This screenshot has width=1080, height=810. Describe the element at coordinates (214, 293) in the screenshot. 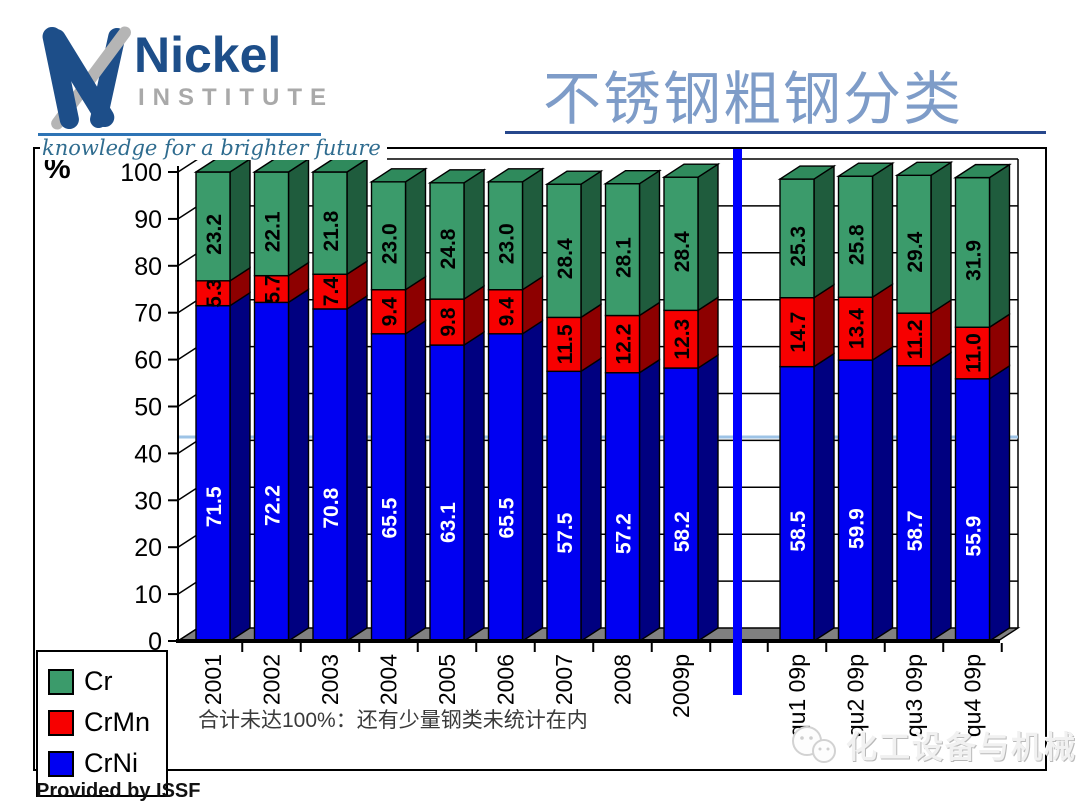

I see `value-label: 5.3` at that location.